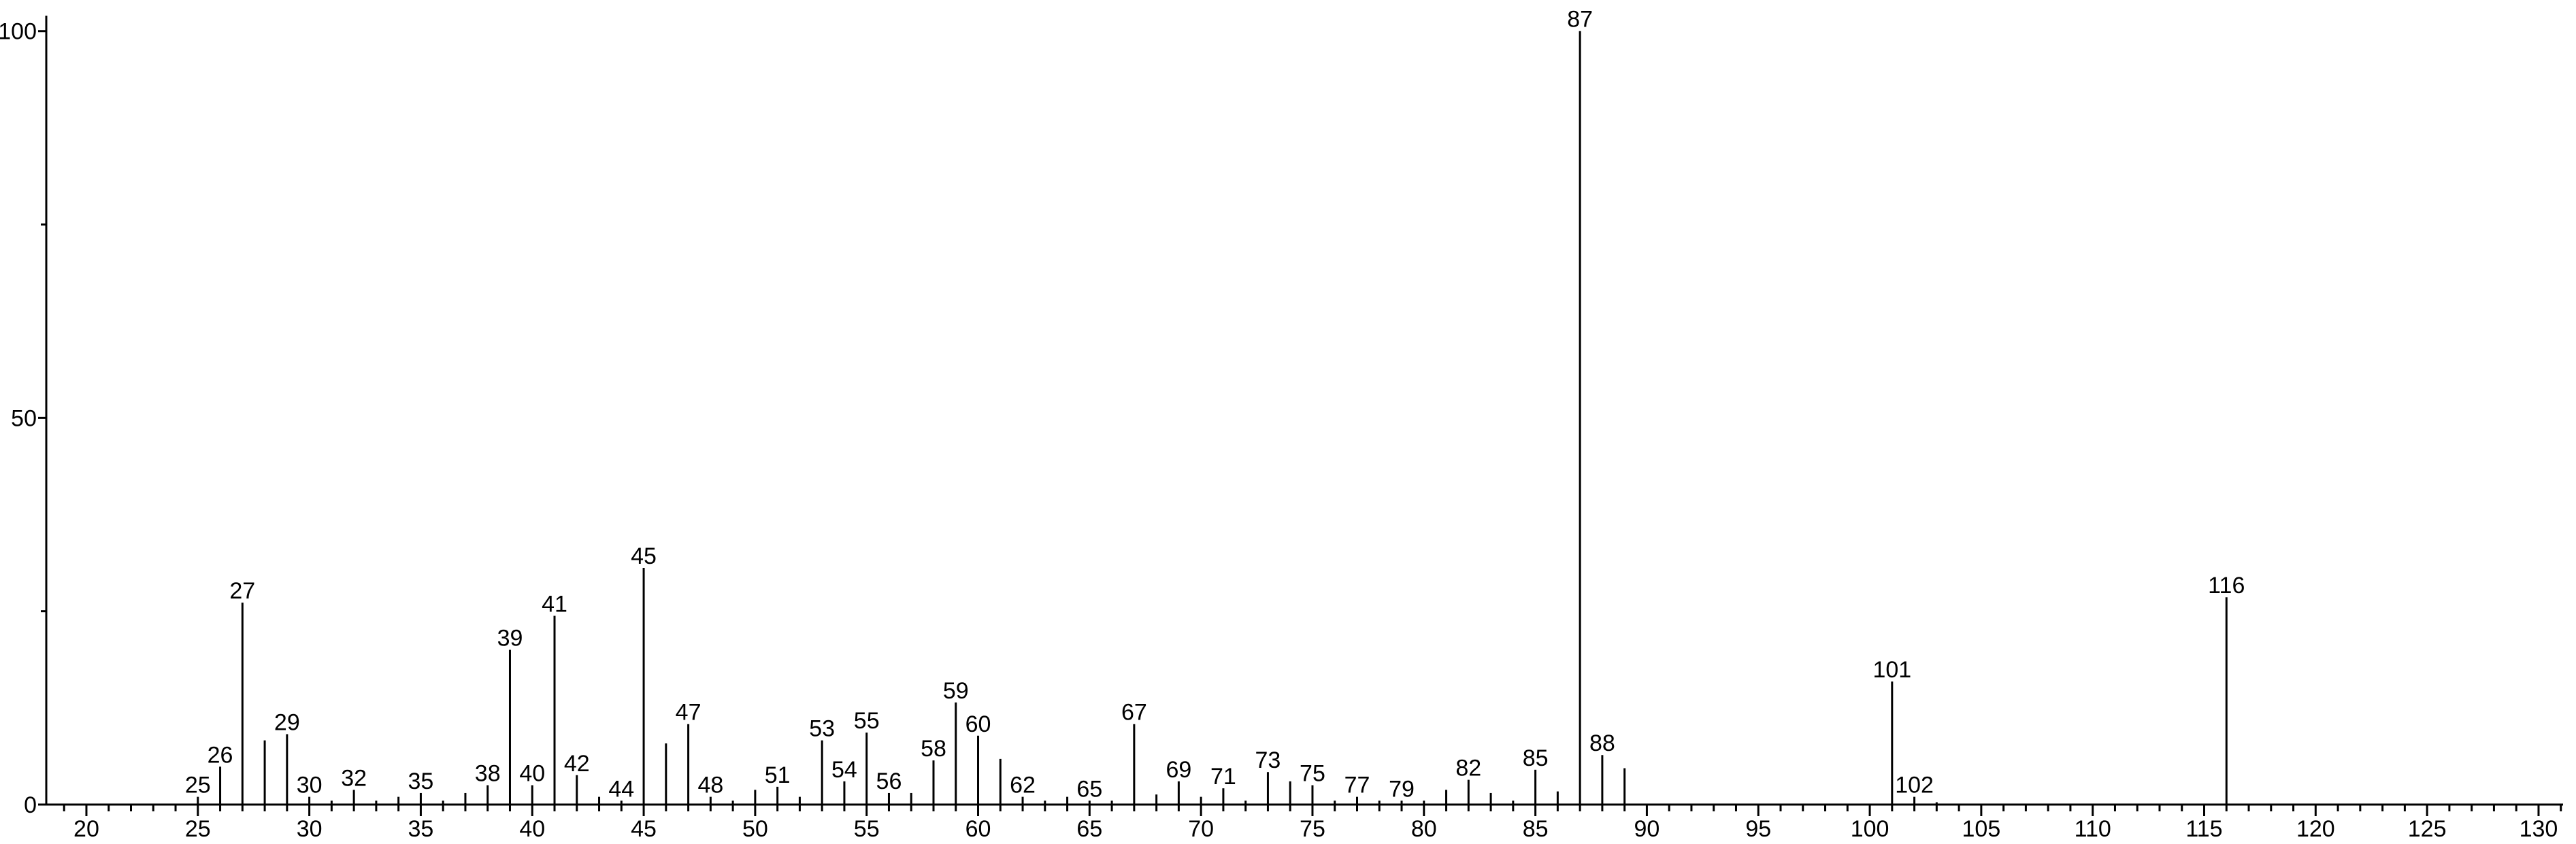 The image size is (2576, 844). I want to click on peak-label: 55, so click(867, 721).